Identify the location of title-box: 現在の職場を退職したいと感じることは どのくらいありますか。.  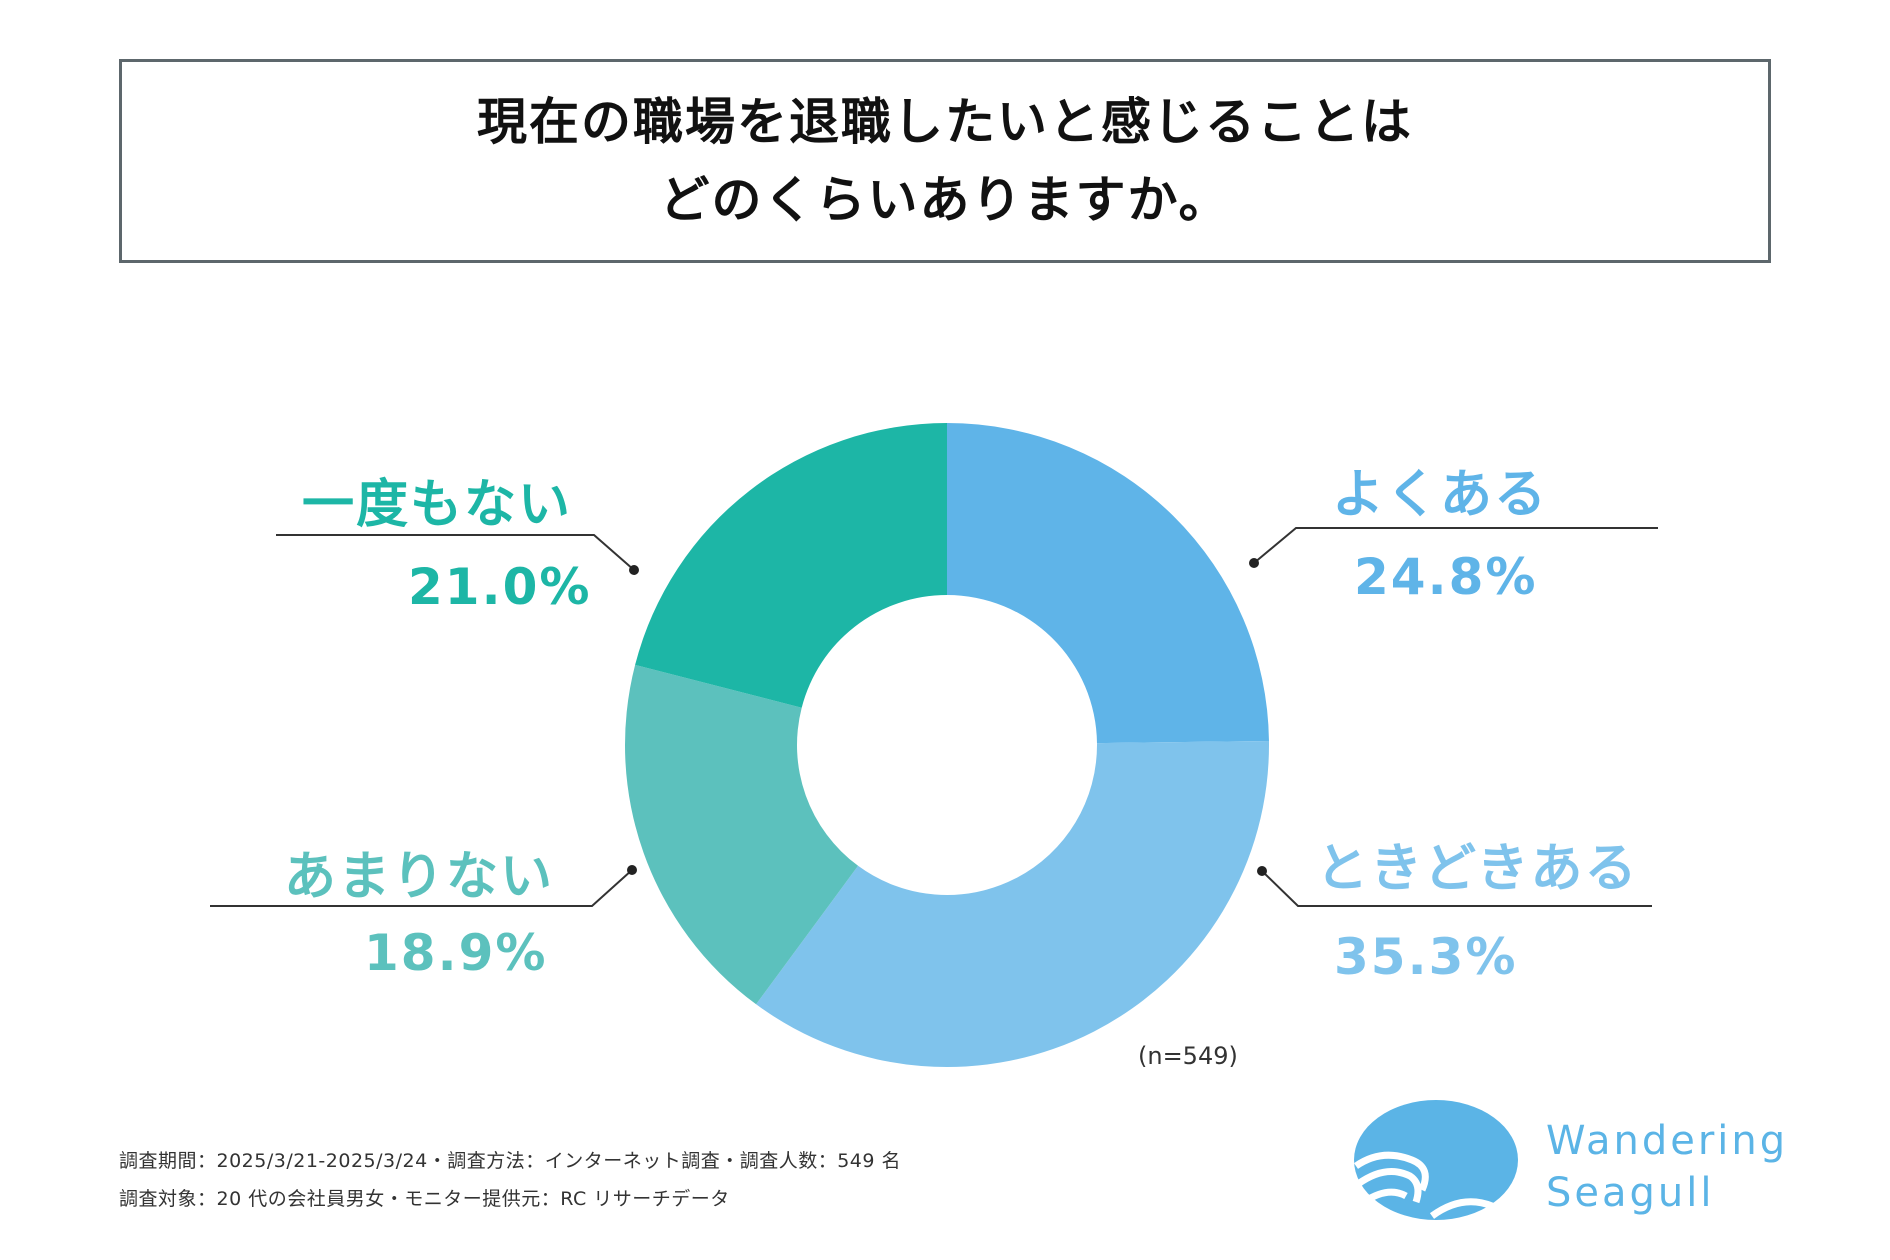
(945, 161).